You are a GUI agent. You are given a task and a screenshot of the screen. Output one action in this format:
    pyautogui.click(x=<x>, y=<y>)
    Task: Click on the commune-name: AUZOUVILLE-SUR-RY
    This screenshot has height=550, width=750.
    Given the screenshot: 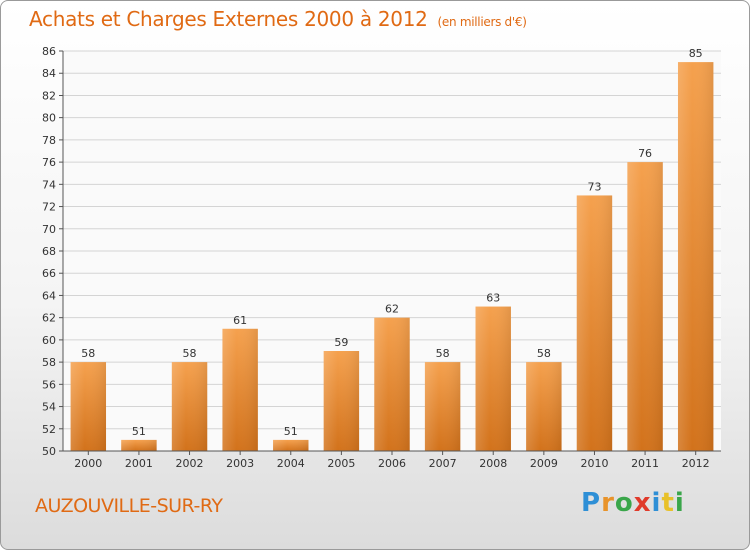 What is the action you would take?
    pyautogui.click(x=129, y=506)
    